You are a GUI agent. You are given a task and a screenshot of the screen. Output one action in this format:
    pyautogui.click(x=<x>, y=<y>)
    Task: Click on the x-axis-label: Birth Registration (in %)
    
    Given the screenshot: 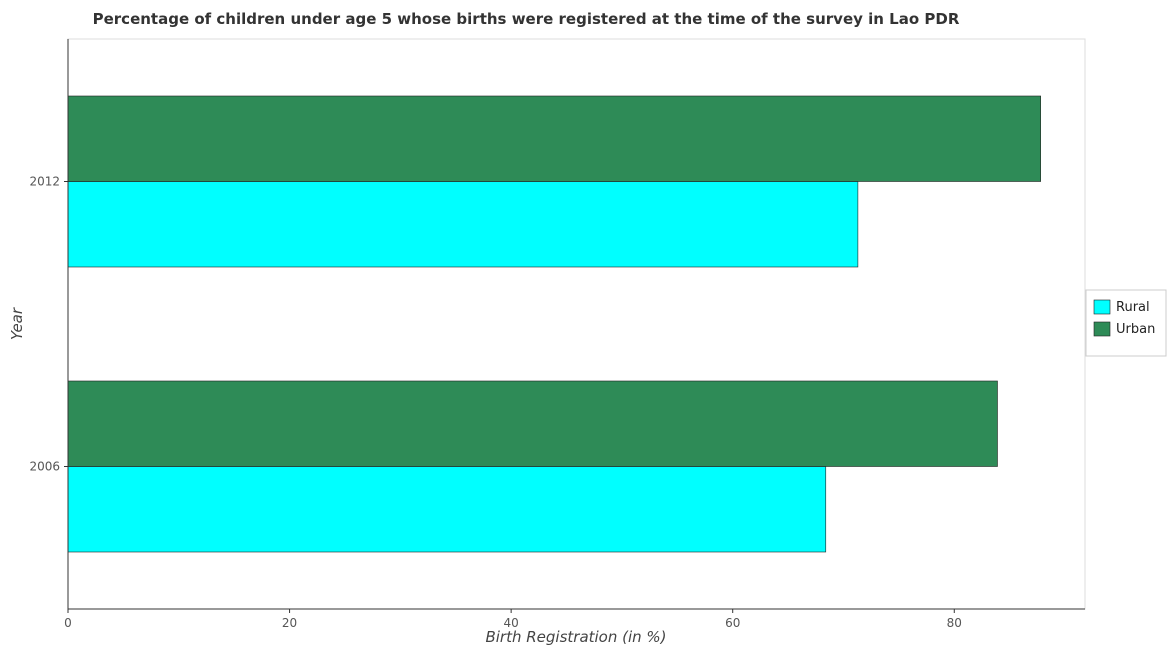 What is the action you would take?
    pyautogui.click(x=575, y=637)
    